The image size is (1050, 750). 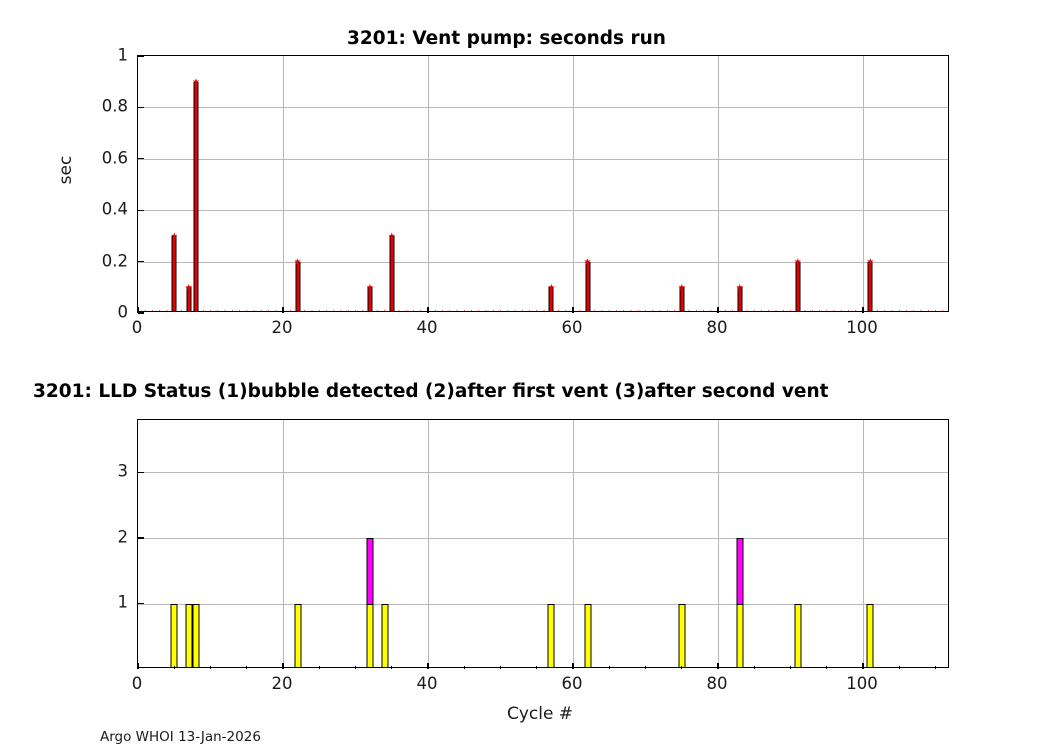 I want to click on lld-status-x-axis-label: Cycle #, so click(x=540, y=714).